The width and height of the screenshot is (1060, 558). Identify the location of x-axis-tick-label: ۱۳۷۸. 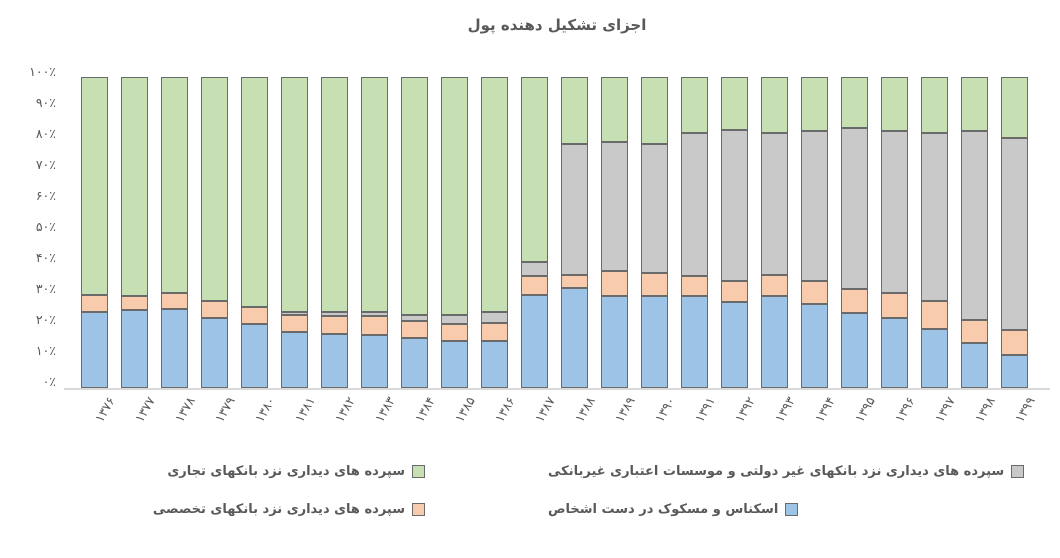
(184, 409).